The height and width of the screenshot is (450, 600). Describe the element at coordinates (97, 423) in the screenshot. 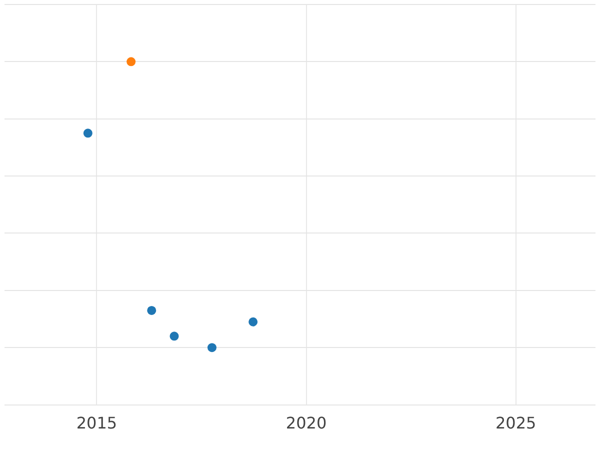

I see `x-tick-label: 2015` at that location.